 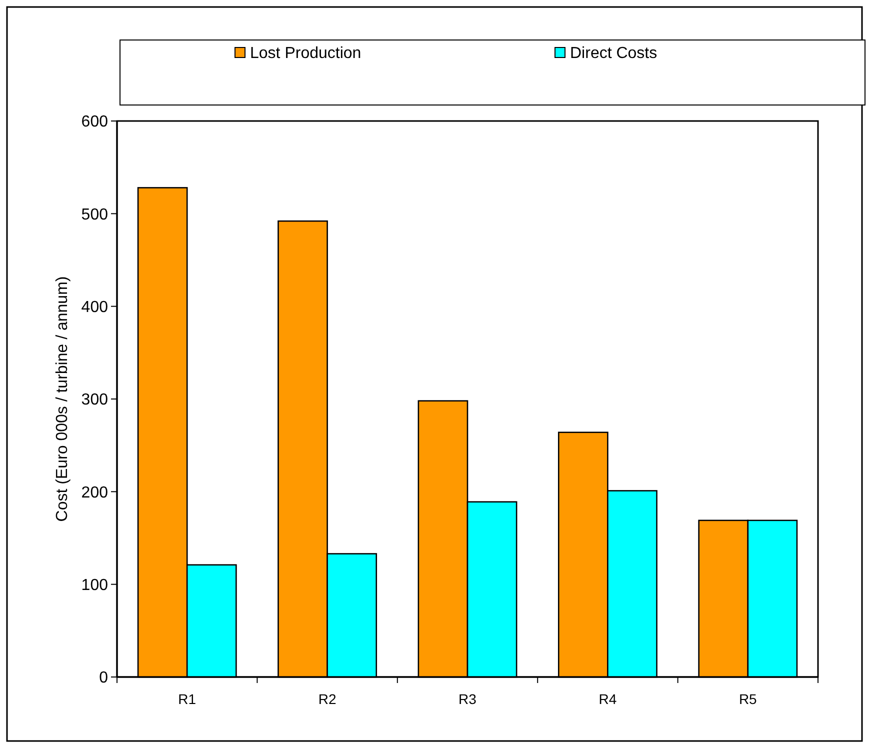 What do you see at coordinates (614, 53) in the screenshot?
I see `legend-label: Direct Costs` at bounding box center [614, 53].